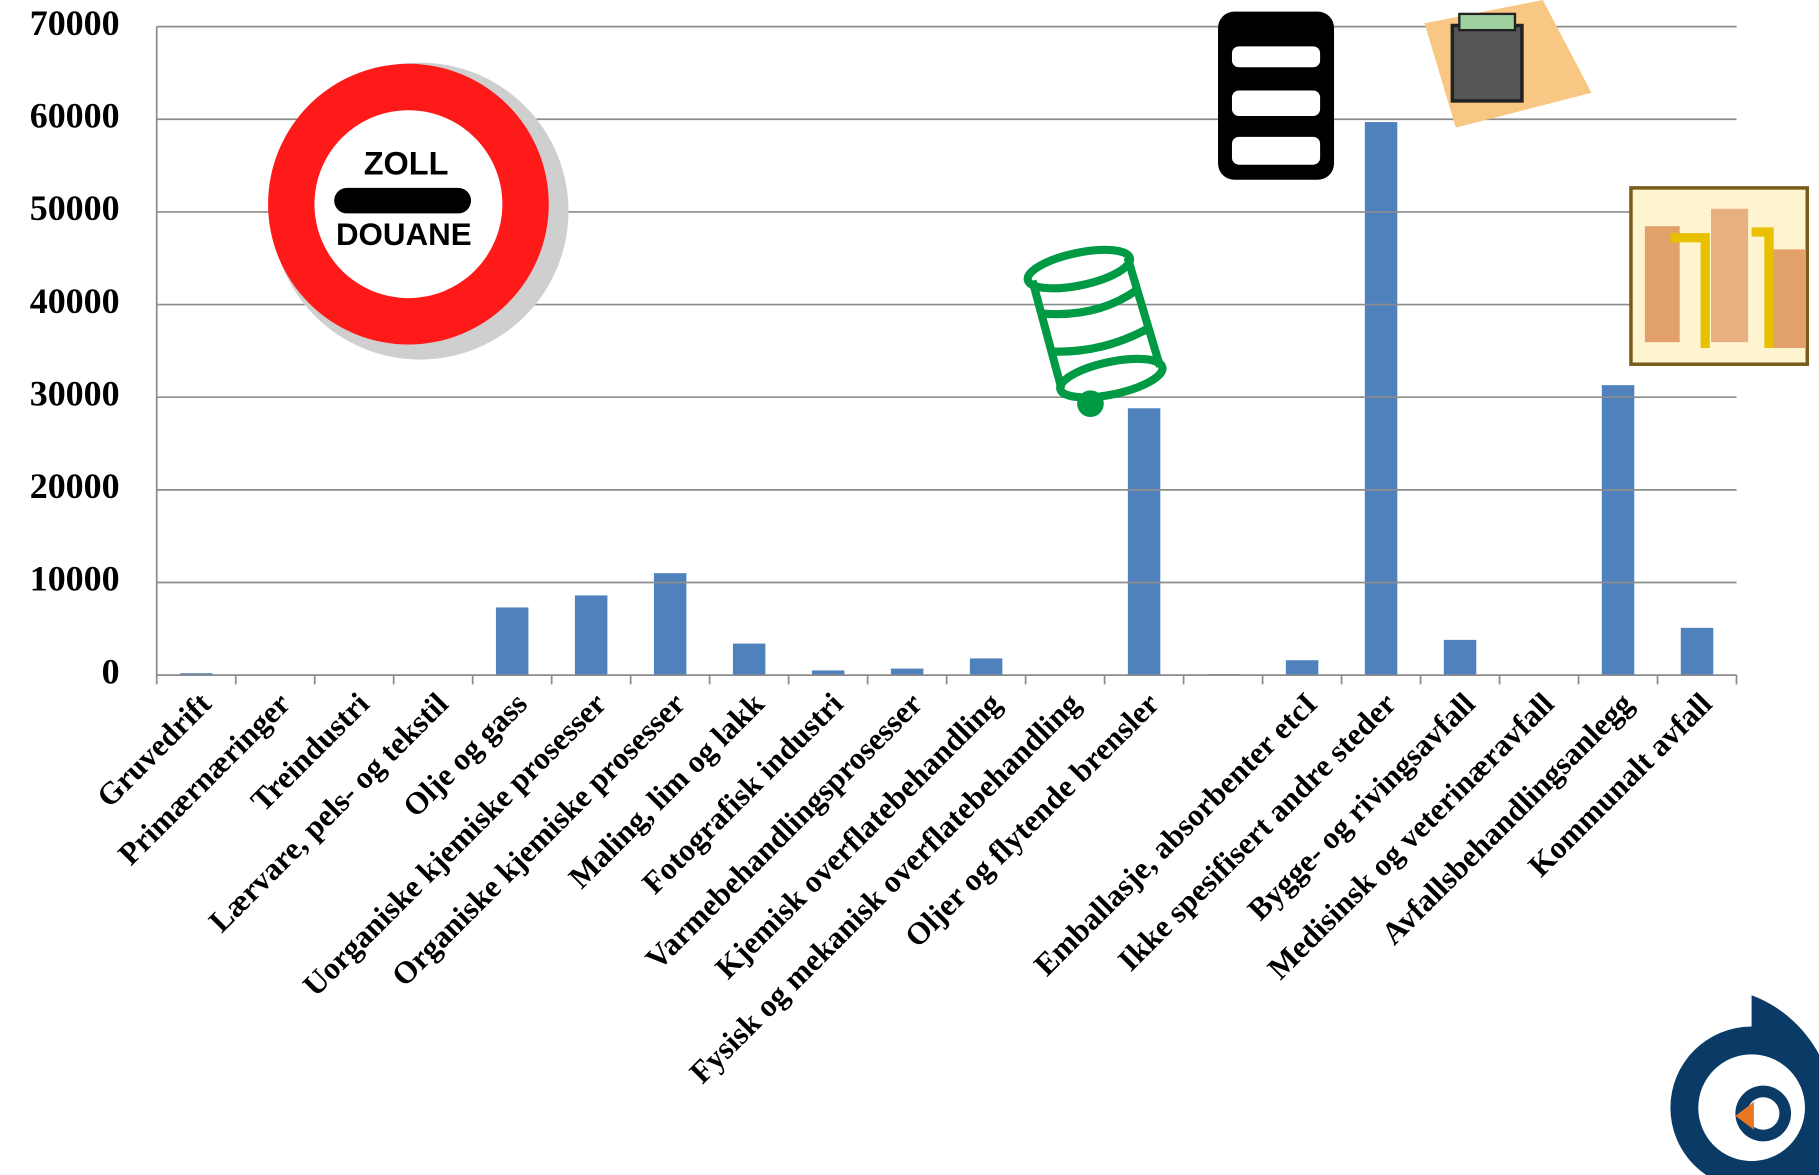 Image resolution: width=1819 pixels, height=1175 pixels. What do you see at coordinates (1719, 276) in the screenshot?
I see `factory-icon` at bounding box center [1719, 276].